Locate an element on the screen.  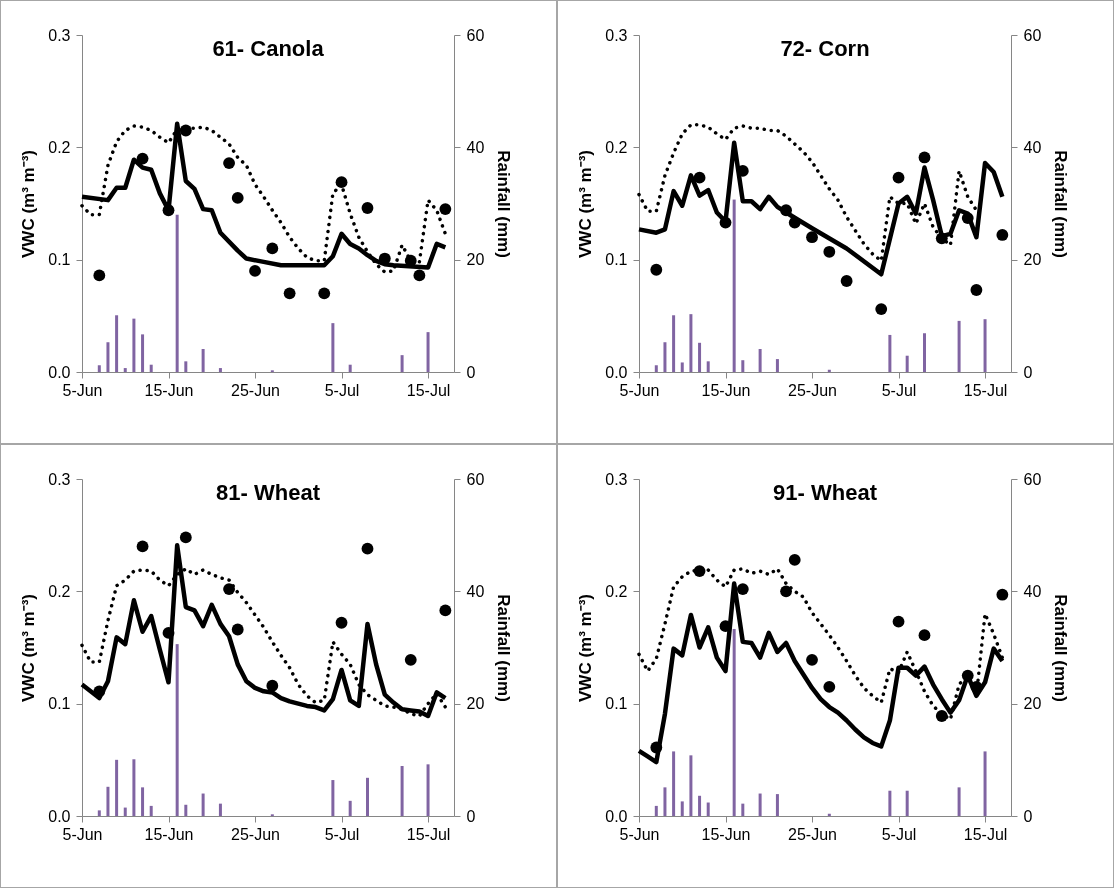
chart-title: 91- Wheat is located at coordinates (825, 492).